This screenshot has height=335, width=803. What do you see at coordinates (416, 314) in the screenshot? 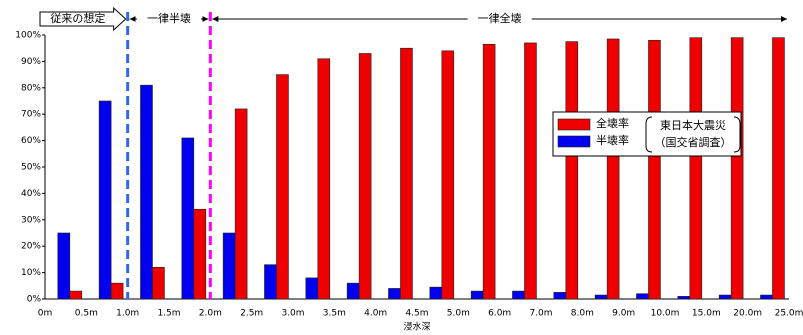
I see `x-tick-label: 4.5m` at bounding box center [416, 314].